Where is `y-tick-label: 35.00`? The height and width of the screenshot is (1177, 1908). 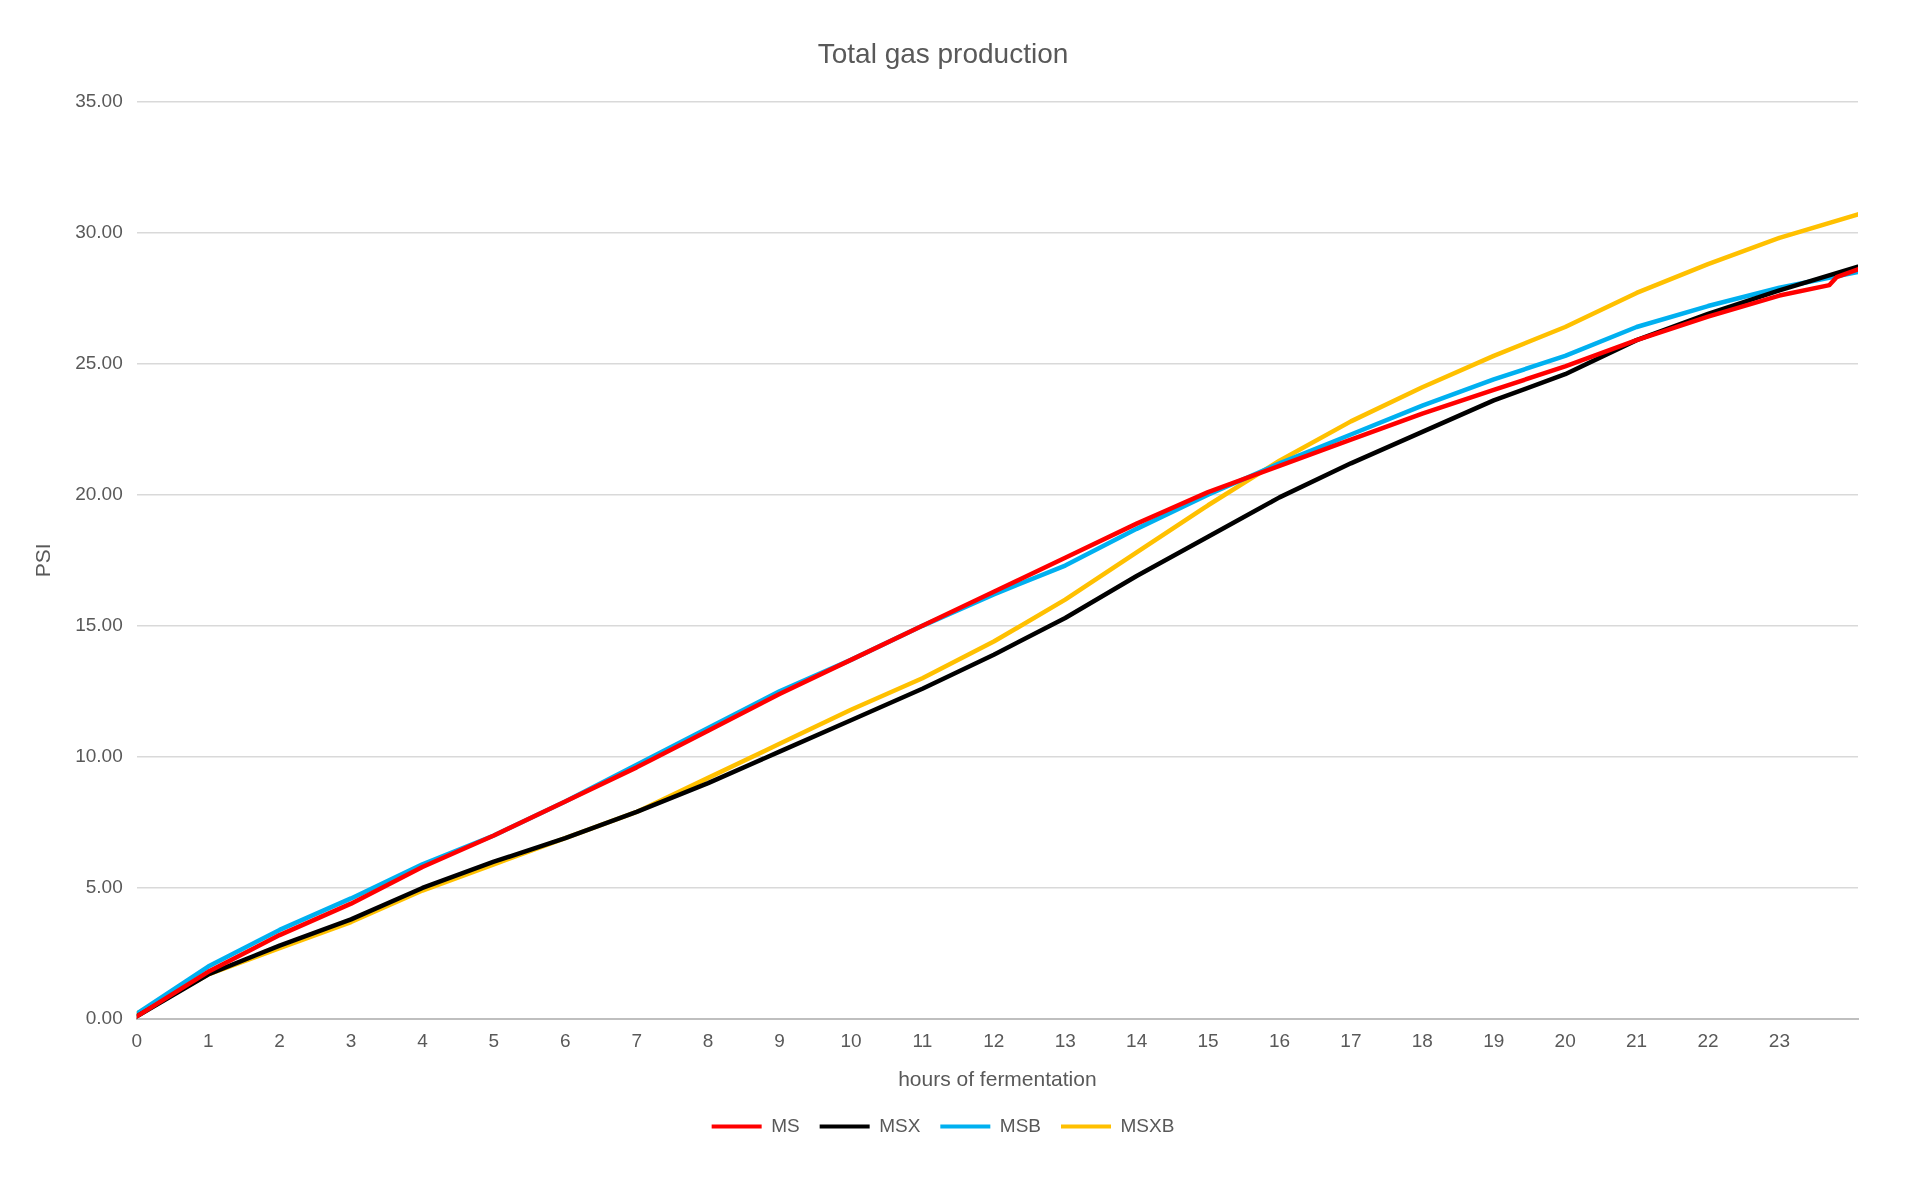
y-tick-label: 35.00 is located at coordinates (99, 100).